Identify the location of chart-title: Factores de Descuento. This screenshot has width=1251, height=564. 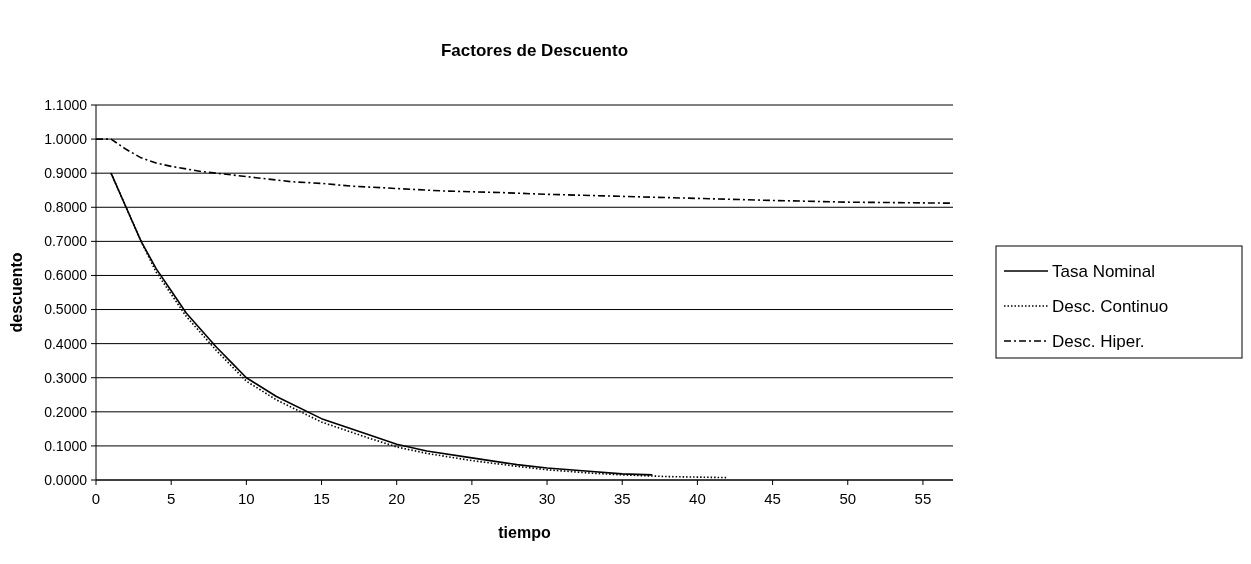
(534, 50).